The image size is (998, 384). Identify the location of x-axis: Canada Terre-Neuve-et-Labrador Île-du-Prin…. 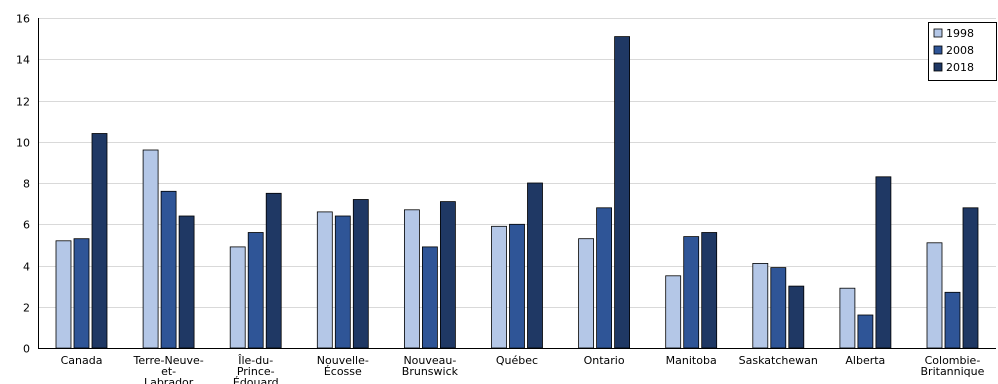
(517, 366).